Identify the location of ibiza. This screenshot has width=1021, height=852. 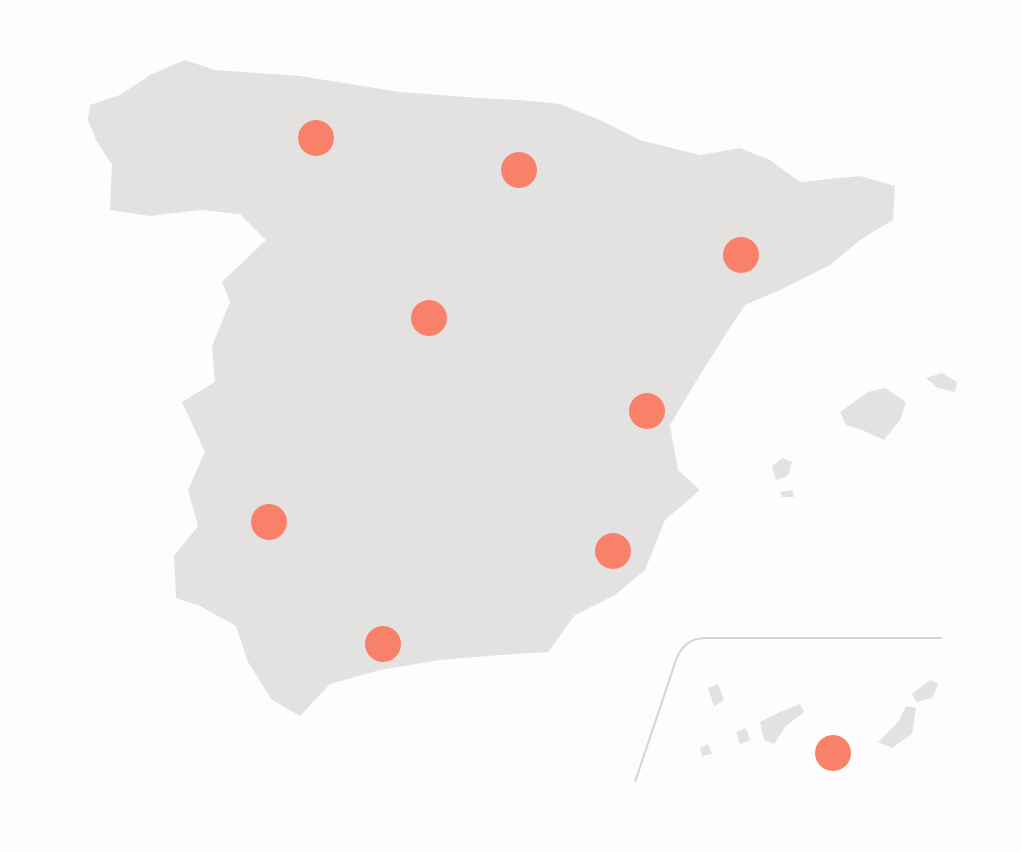
(782, 469).